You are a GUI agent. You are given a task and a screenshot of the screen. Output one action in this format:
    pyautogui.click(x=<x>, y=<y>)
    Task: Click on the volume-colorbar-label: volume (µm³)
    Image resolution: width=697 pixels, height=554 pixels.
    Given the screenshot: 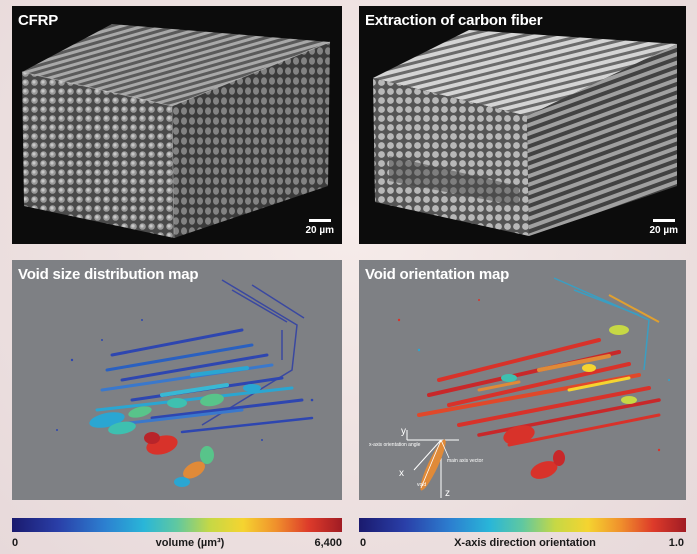 What is the action you would take?
    pyautogui.click(x=190, y=543)
    